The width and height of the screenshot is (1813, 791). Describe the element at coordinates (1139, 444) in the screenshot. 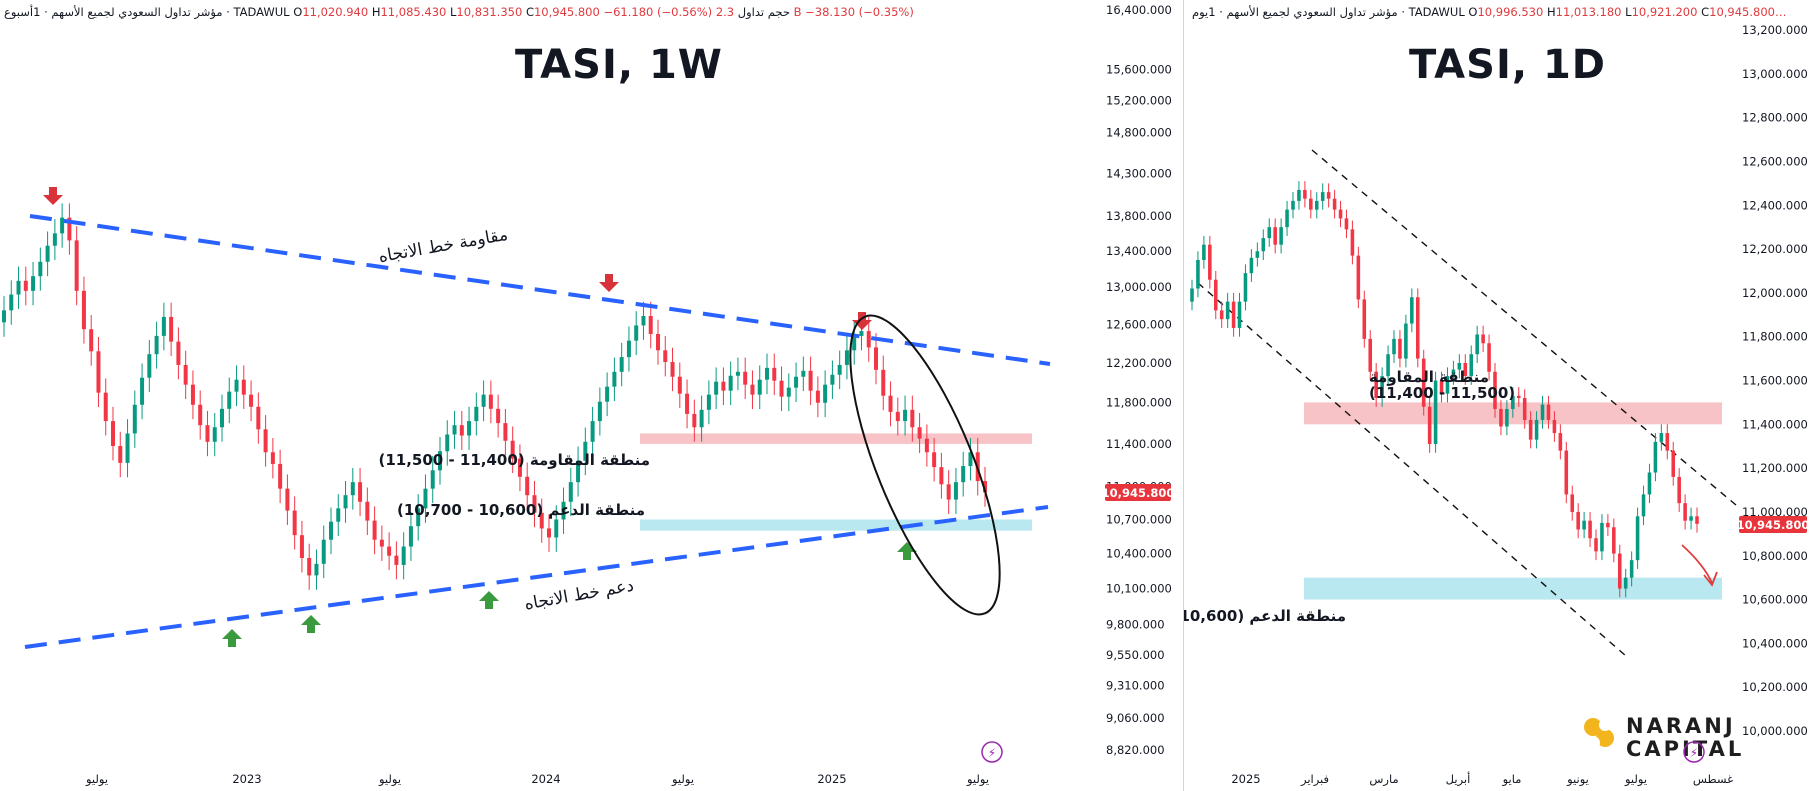

I see `y-axis-tick: 11,400.000` at that location.